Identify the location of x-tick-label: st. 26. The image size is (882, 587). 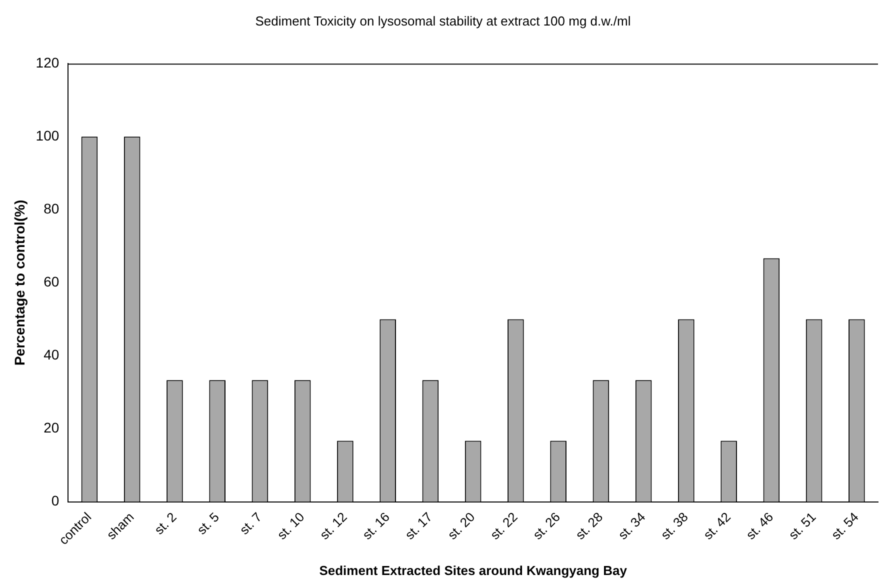
(546, 525).